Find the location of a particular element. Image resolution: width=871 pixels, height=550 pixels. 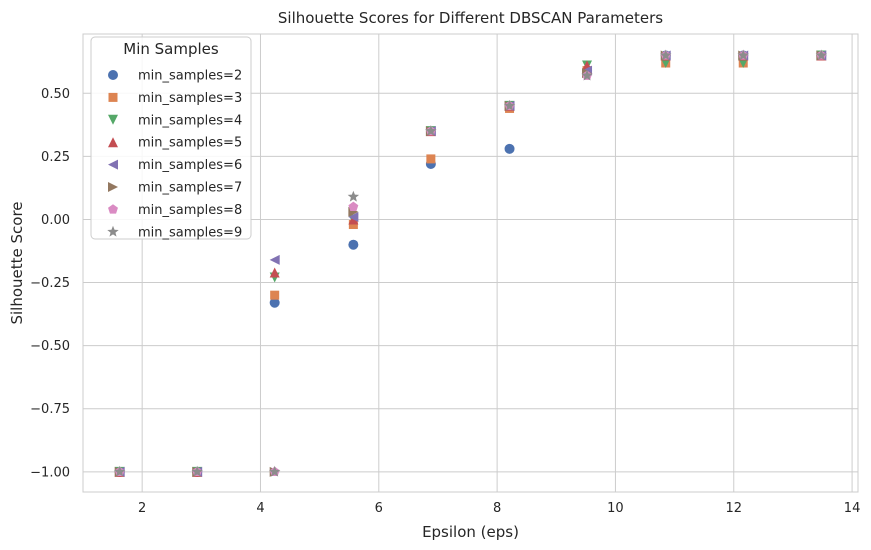

legend-entry: min_samples=7 is located at coordinates (175, 188).